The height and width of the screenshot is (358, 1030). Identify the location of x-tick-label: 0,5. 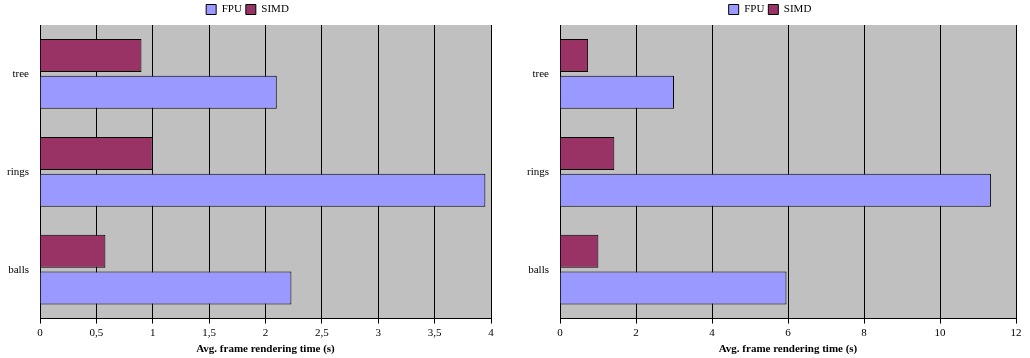
(96, 332).